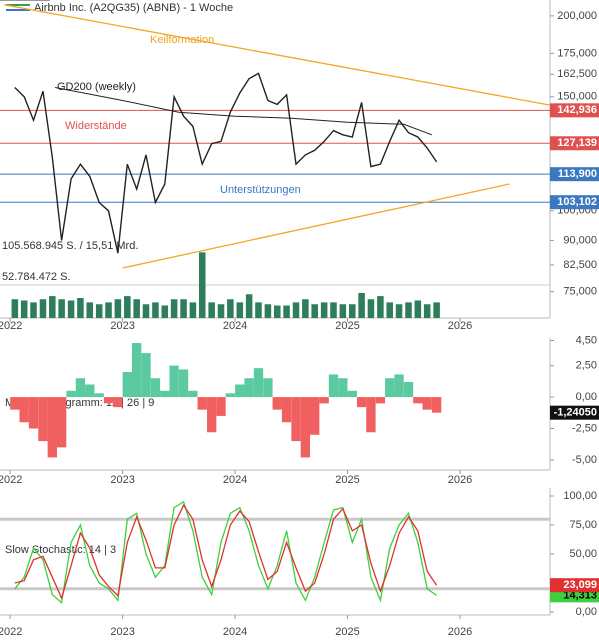 The width and height of the screenshot is (599, 640). What do you see at coordinates (70, 246) in the screenshot?
I see `annotation: 105.568.945 S. / 15,51 Mrd.` at bounding box center [70, 246].